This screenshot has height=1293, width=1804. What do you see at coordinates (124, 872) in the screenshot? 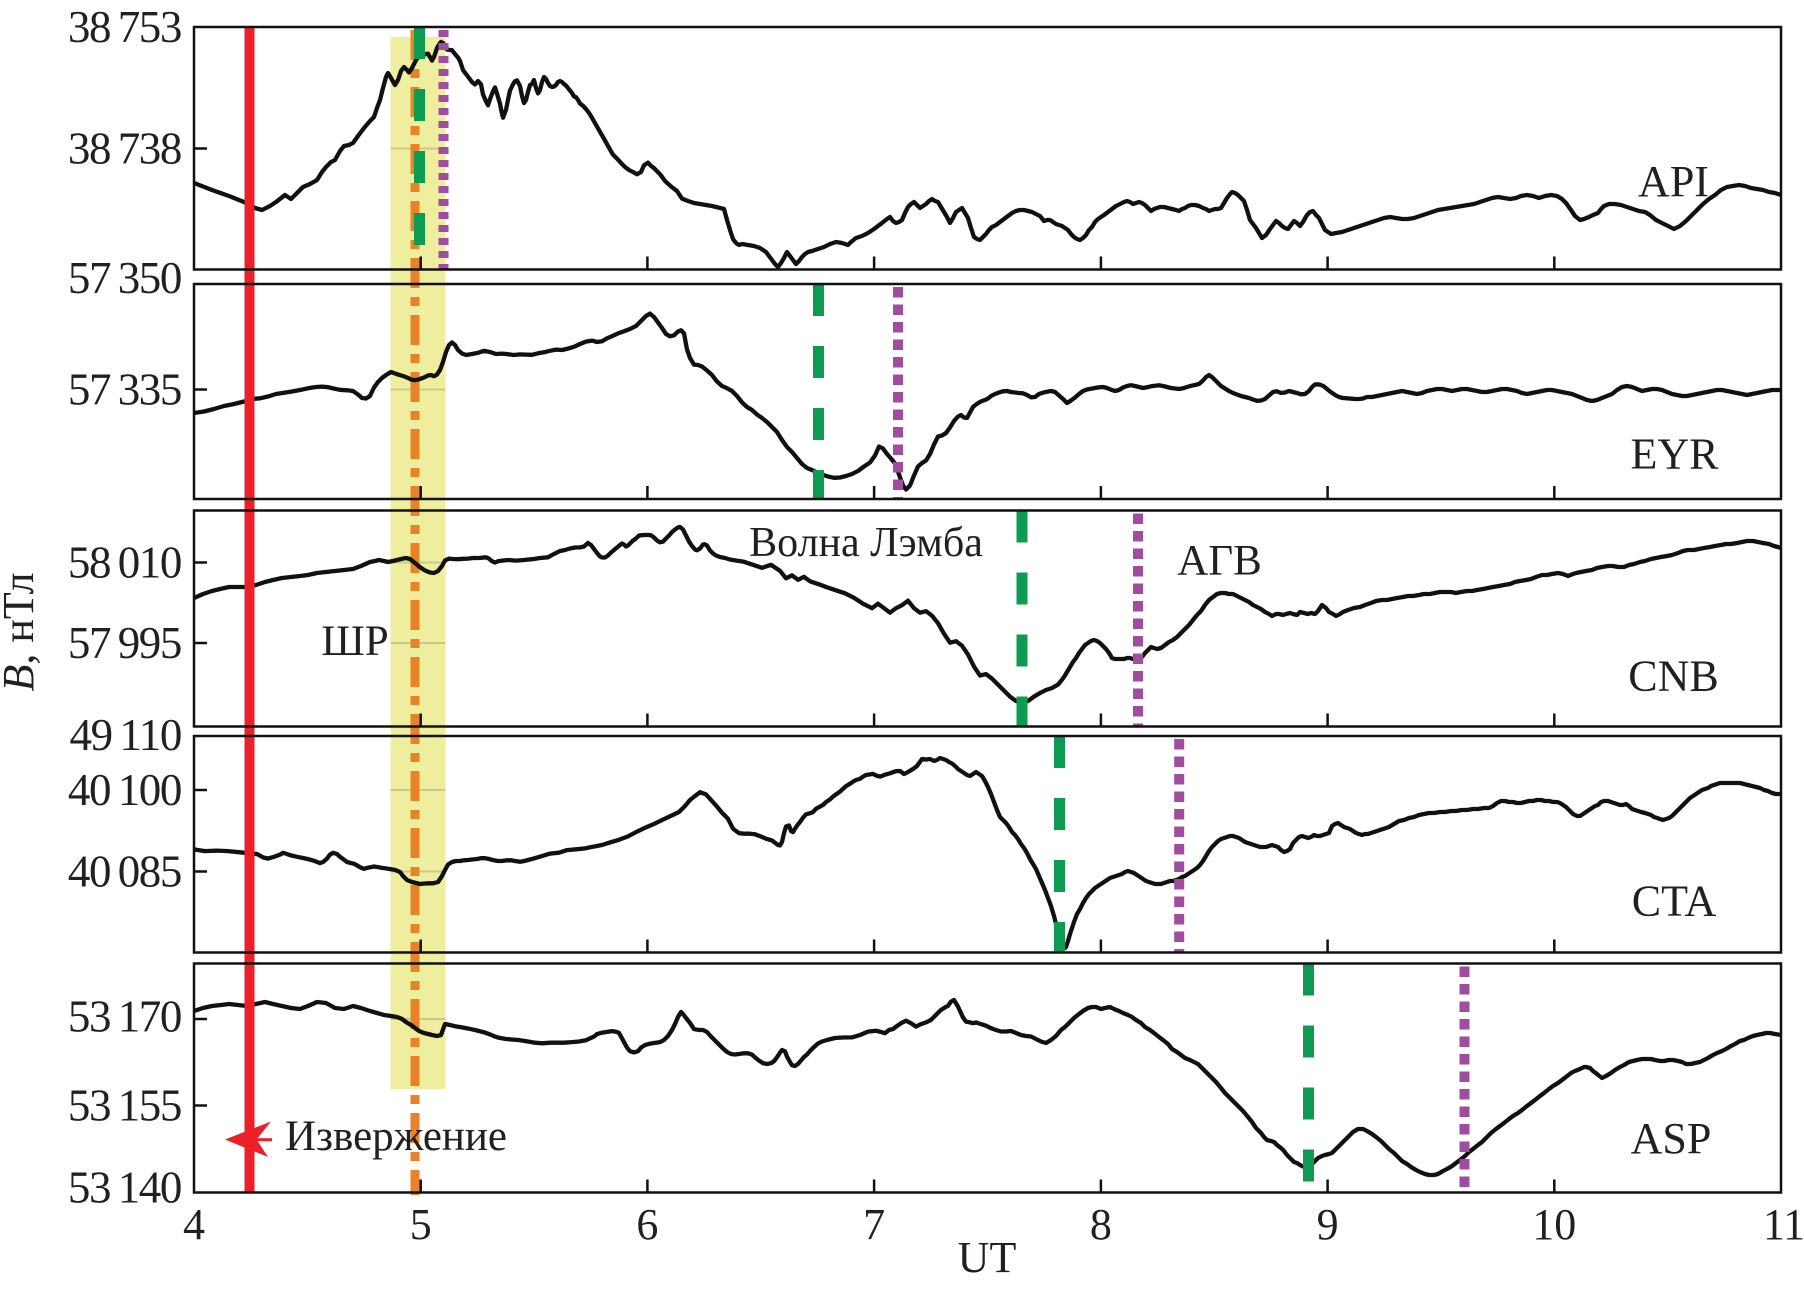
I see `svg-text: 40 085` at bounding box center [124, 872].